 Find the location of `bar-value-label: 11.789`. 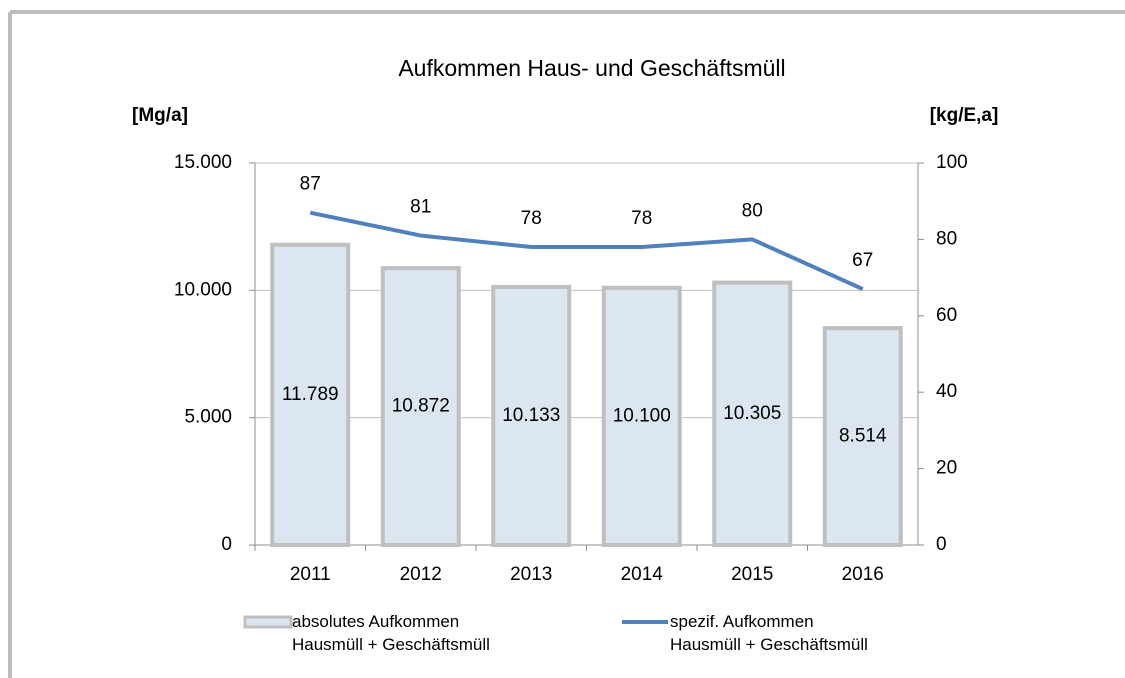

bar-value-label: 11.789 is located at coordinates (310, 394).